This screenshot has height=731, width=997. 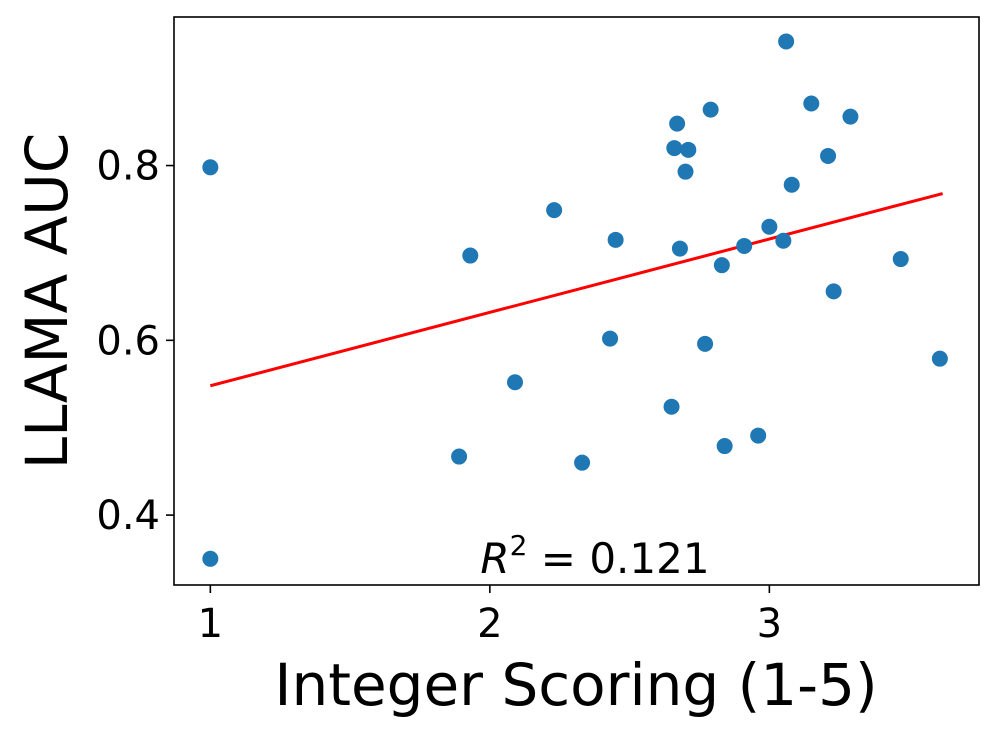 I want to click on r-squared-annotation: R2 = 0.121, so click(x=594, y=556).